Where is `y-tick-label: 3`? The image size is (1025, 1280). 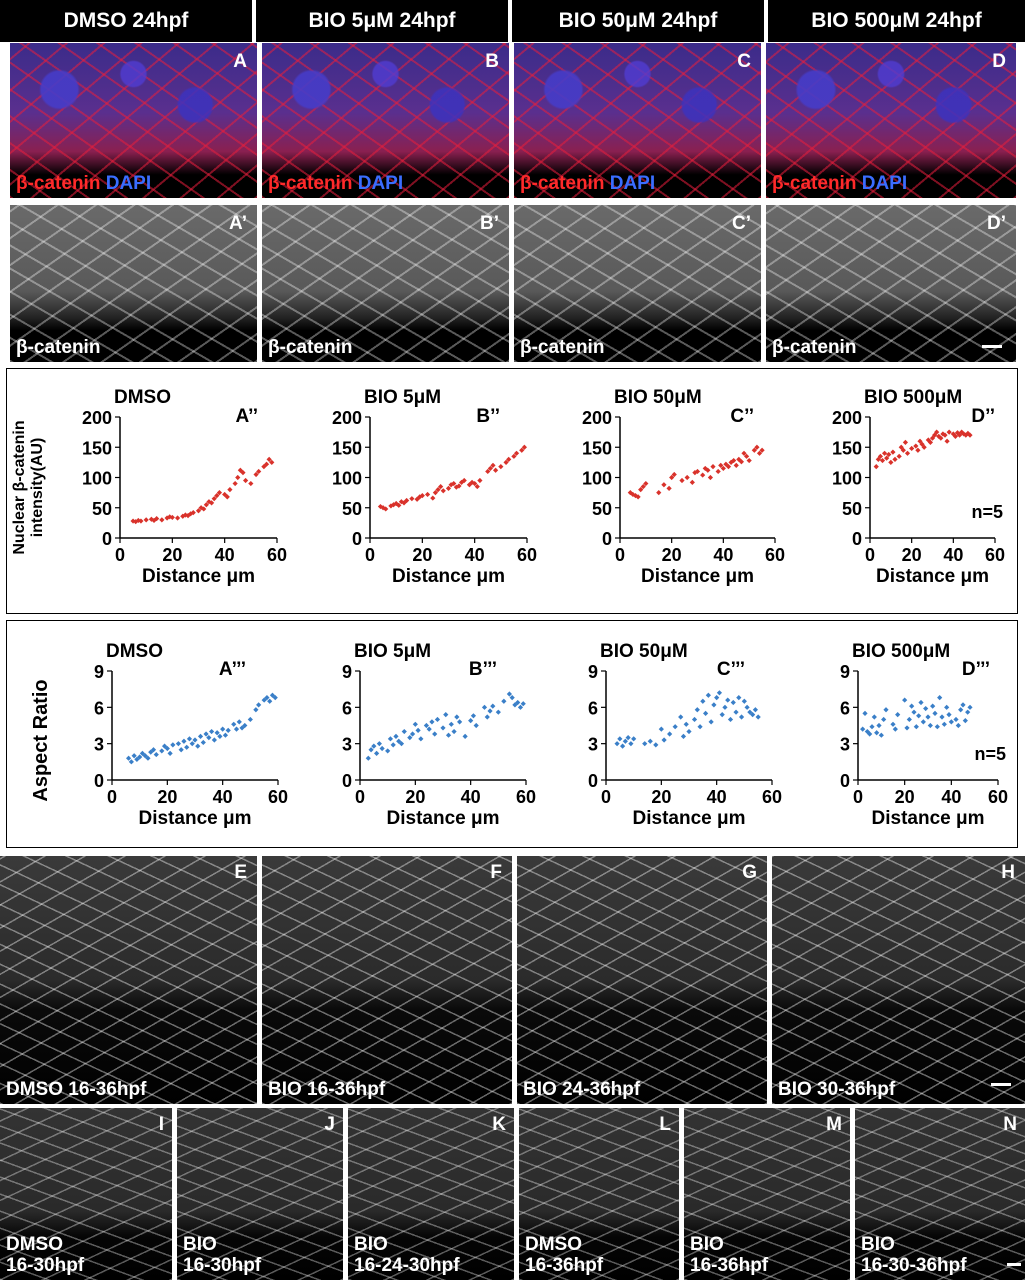 y-tick-label: 3 is located at coordinates (845, 745).